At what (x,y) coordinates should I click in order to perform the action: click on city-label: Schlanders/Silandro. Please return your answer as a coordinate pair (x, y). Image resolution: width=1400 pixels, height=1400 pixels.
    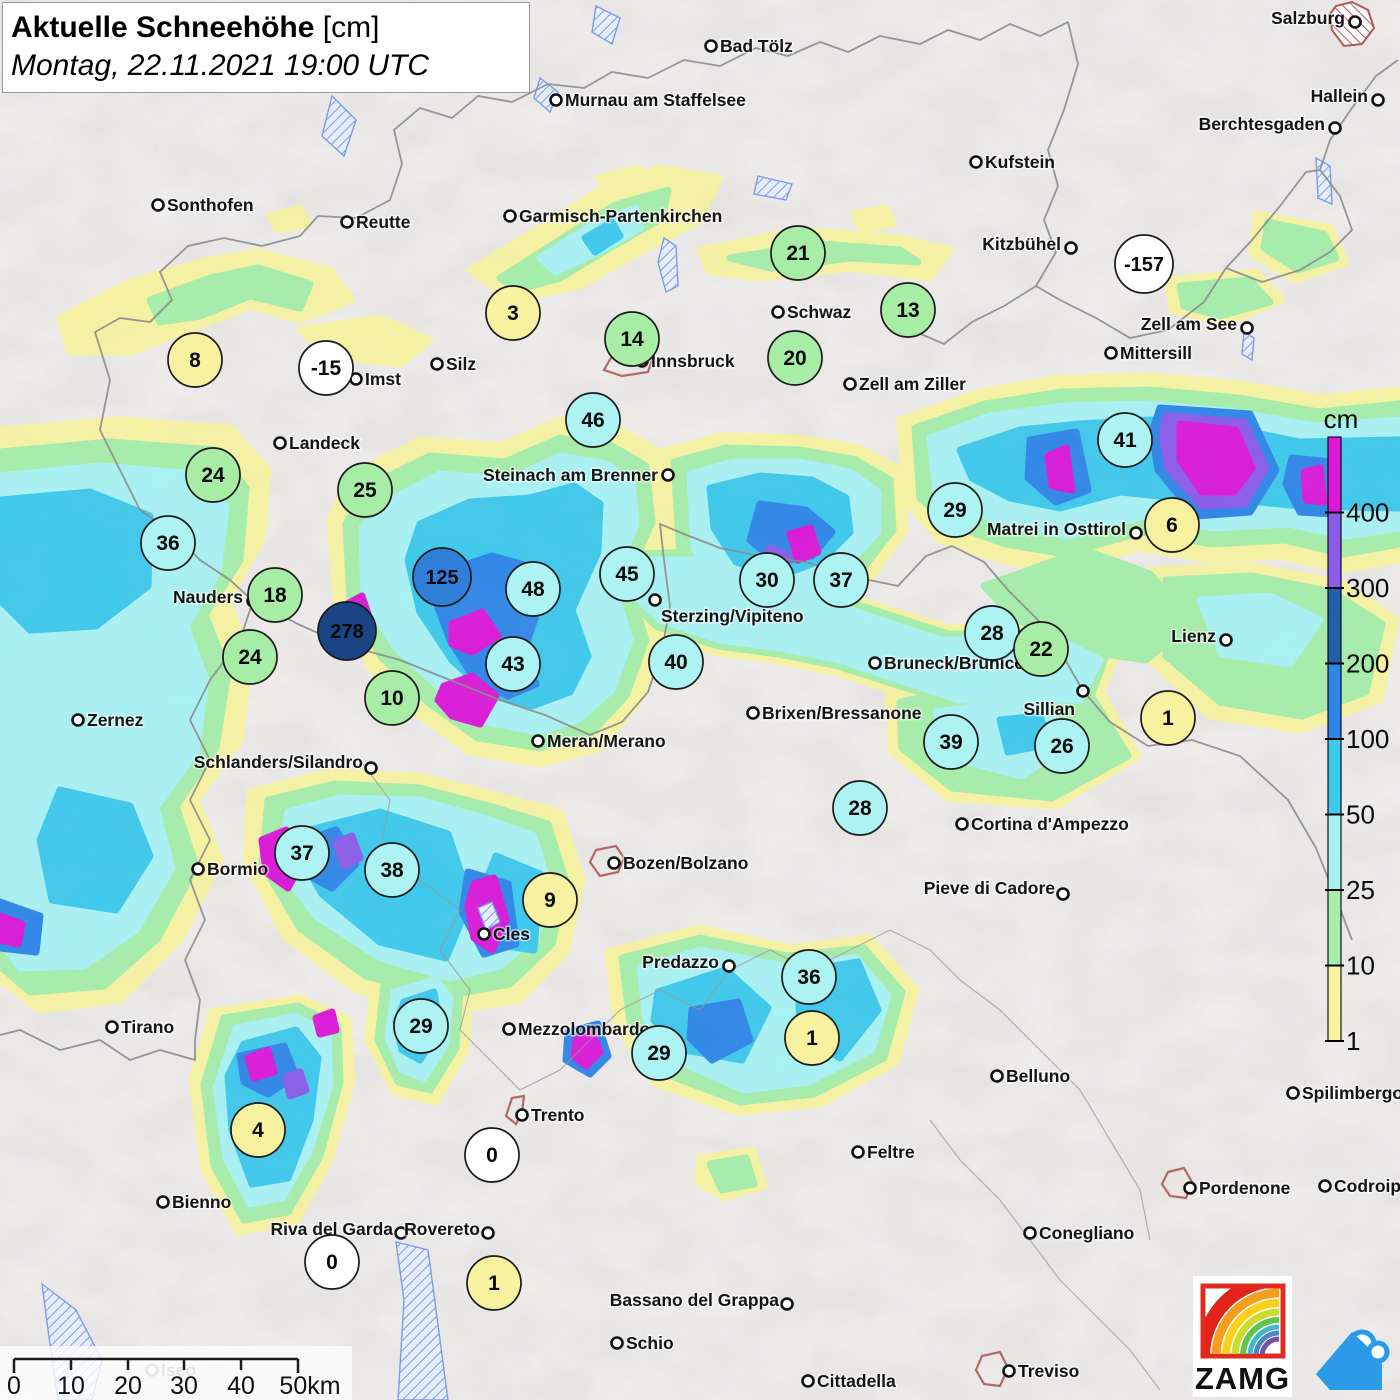
    Looking at the image, I should click on (278, 762).